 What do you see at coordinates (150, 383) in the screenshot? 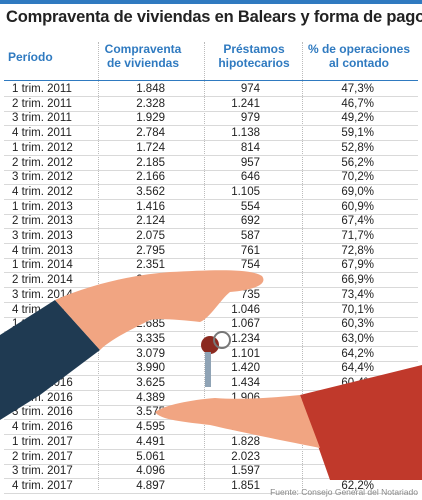
I see `table-cell: 3.625` at bounding box center [150, 383].